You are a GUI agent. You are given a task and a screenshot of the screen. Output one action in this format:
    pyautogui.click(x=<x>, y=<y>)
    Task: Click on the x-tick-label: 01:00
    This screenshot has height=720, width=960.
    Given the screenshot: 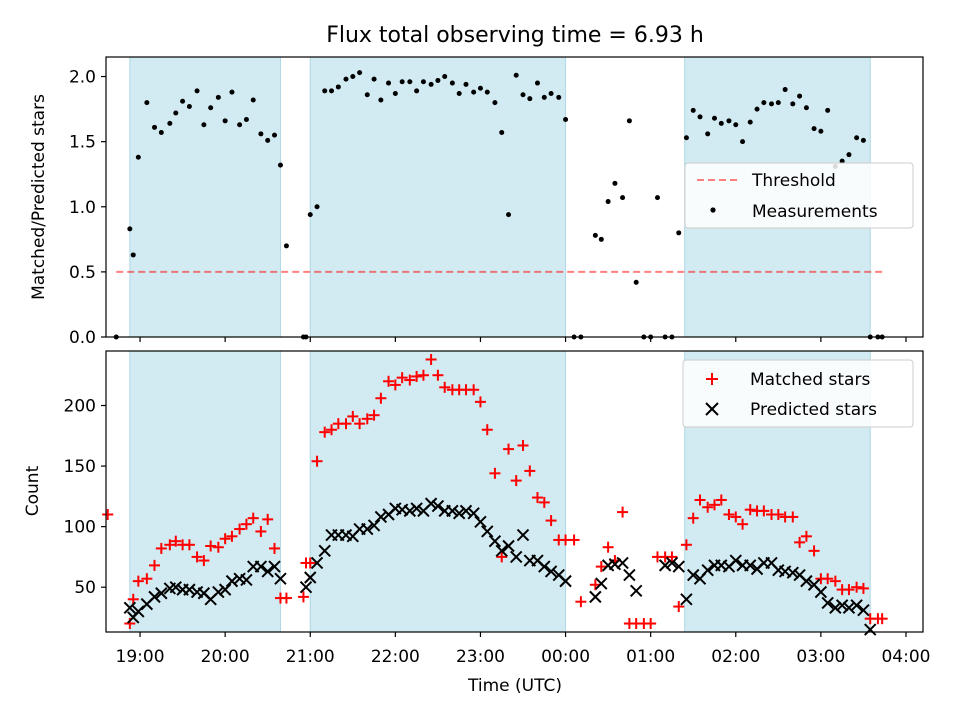 What is the action you would take?
    pyautogui.click(x=650, y=657)
    